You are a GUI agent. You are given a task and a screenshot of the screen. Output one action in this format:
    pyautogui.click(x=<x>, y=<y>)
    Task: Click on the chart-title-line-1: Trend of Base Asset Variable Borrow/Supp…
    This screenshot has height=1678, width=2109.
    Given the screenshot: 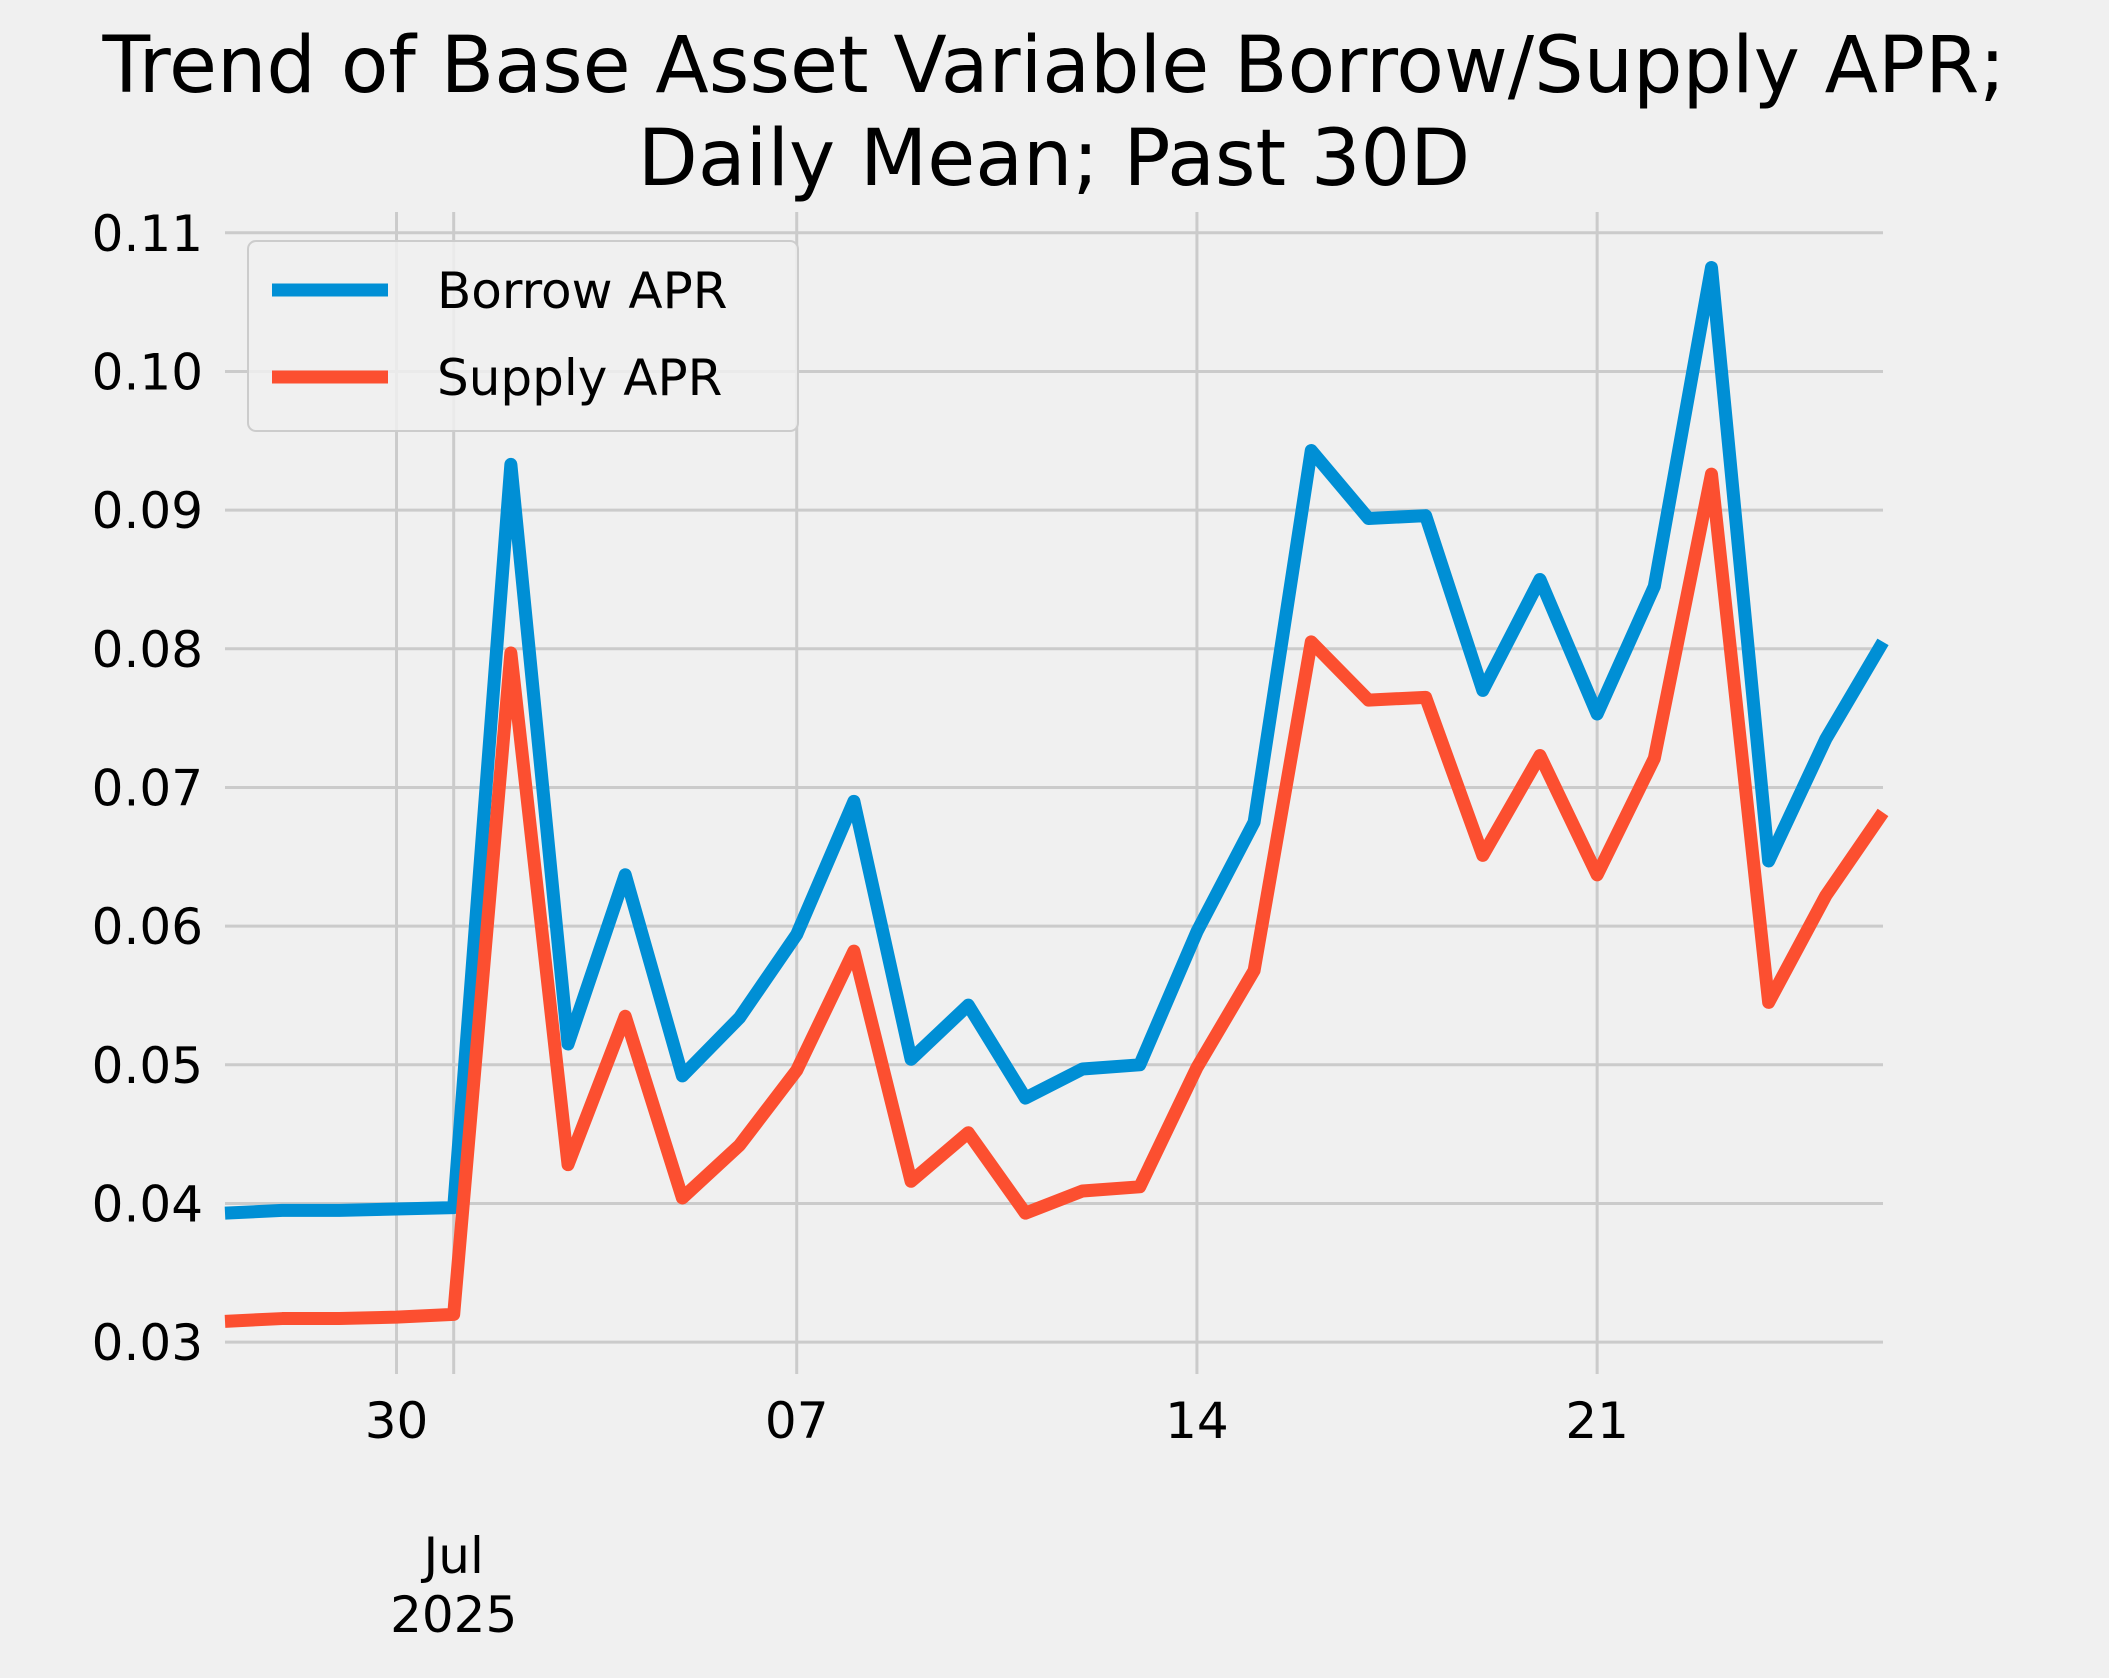 What is the action you would take?
    pyautogui.click(x=1053, y=66)
    